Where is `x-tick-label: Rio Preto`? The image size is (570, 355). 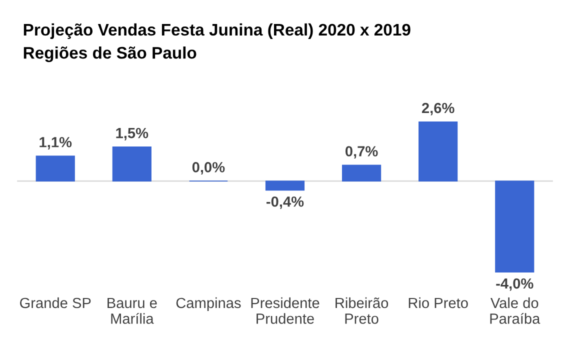 x-tick-label: Rio Preto is located at coordinates (438, 302).